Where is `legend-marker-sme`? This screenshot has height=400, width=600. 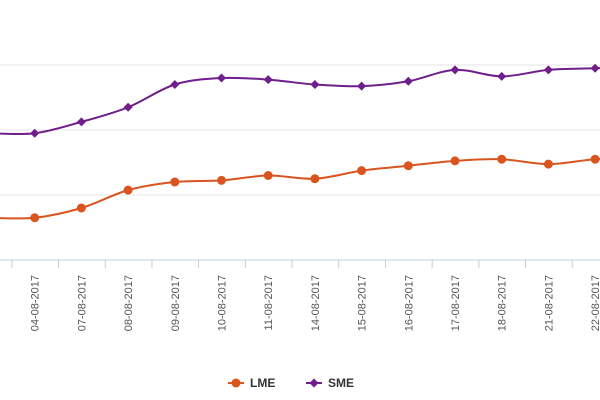
legend-marker-sme is located at coordinates (314, 383).